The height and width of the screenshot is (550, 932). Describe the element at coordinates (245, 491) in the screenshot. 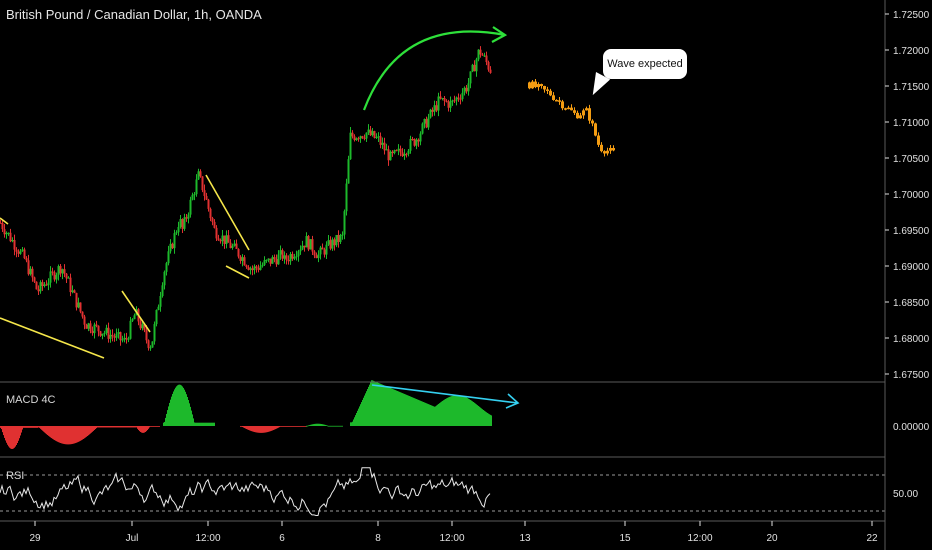

I see `rsi-line` at that location.